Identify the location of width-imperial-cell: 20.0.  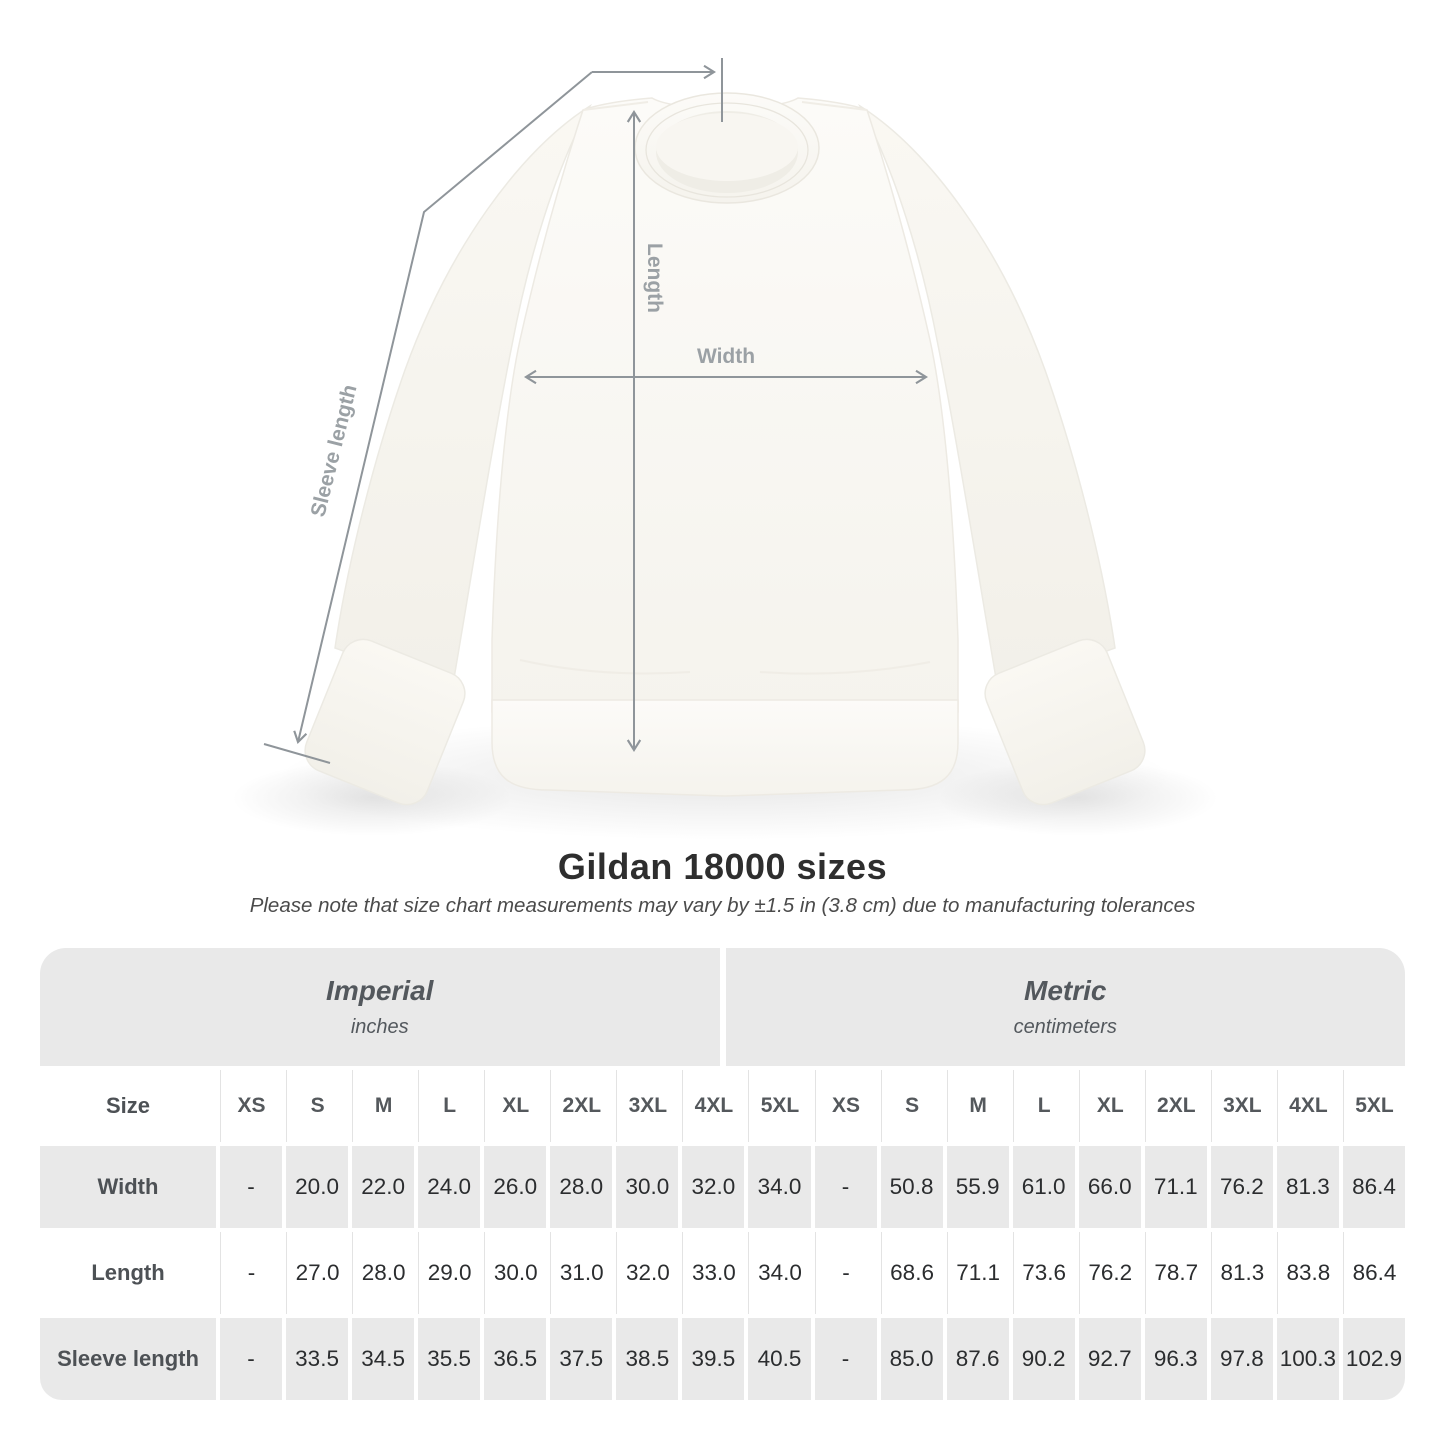
(317, 1187).